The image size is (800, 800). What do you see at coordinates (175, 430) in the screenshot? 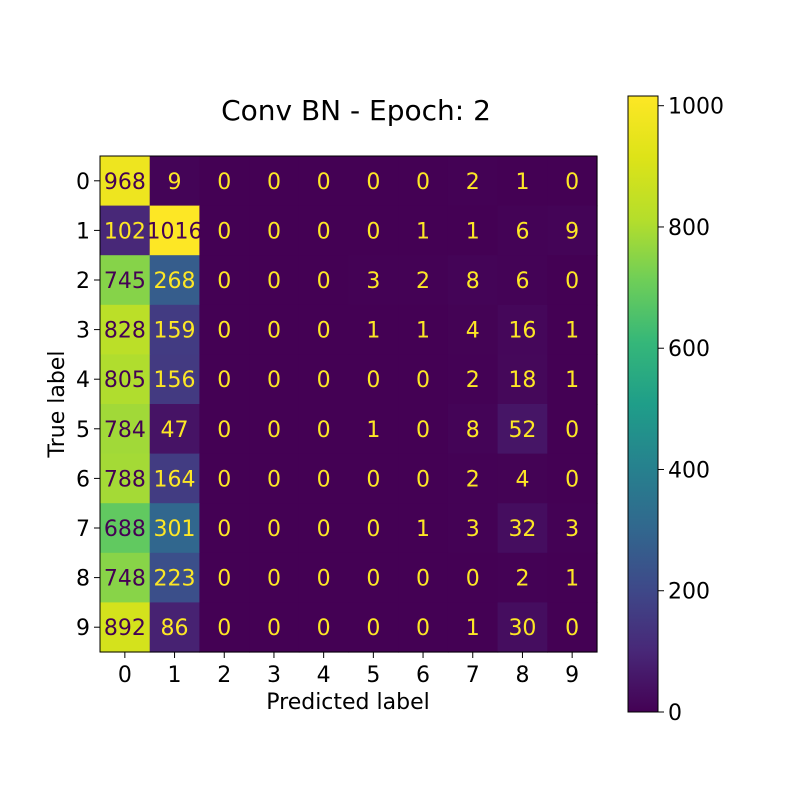
I see `cell-label-r5-c1: 47` at bounding box center [175, 430].